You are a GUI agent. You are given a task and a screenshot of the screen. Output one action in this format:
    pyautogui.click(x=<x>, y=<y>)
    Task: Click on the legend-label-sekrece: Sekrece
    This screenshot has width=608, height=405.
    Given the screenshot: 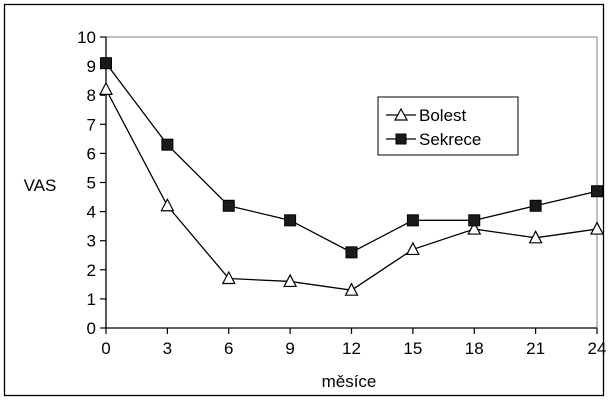 What is the action you would take?
    pyautogui.click(x=450, y=139)
    